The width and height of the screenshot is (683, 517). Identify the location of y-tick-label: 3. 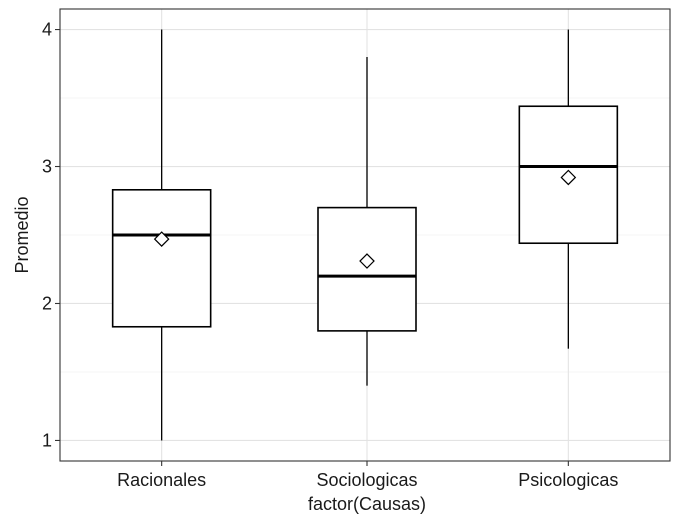
(47, 167).